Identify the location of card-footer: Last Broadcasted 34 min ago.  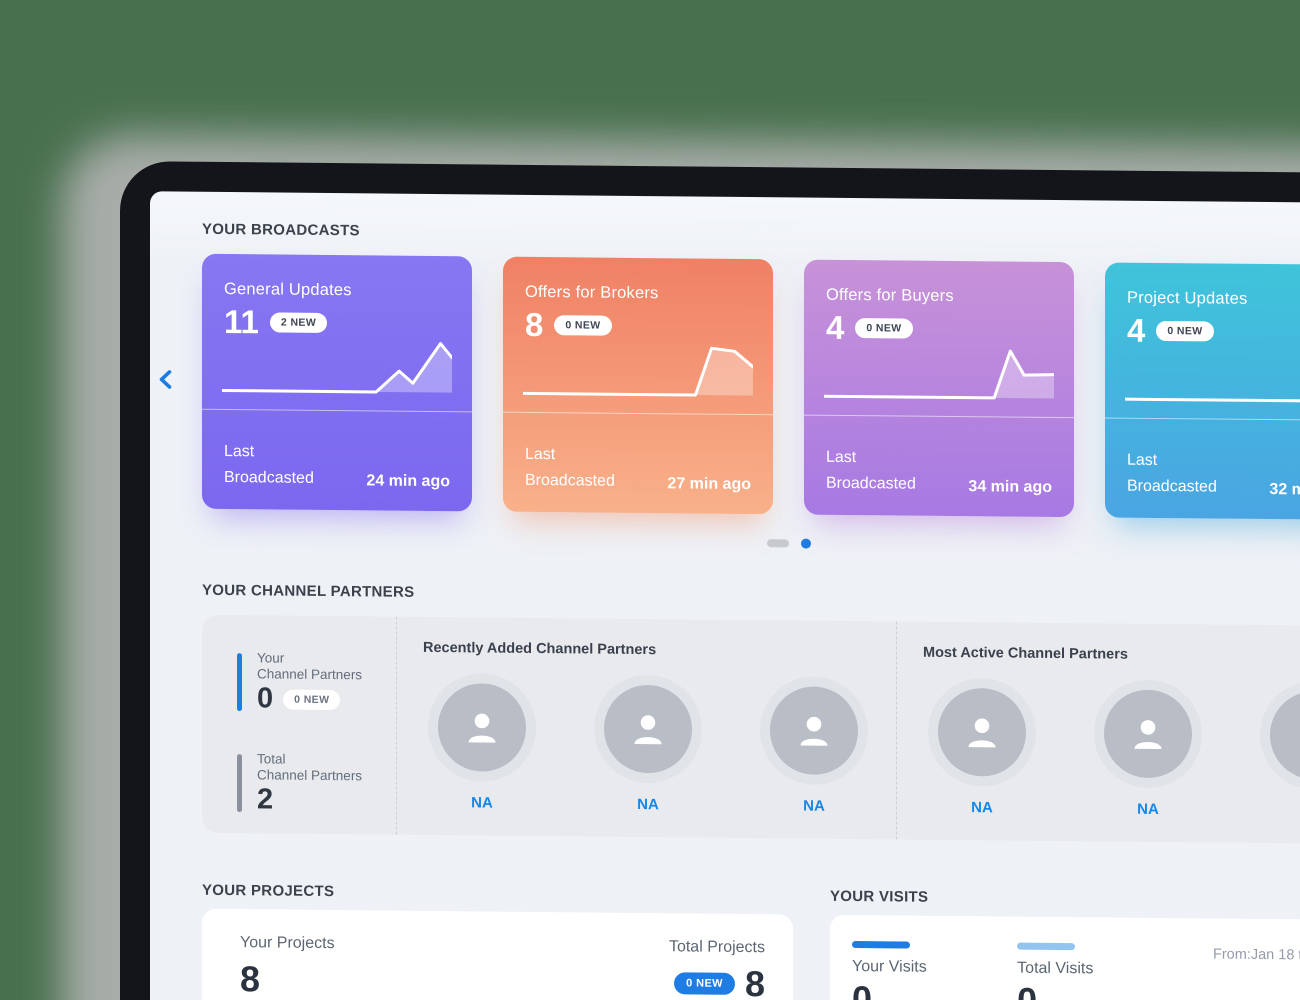
(939, 466).